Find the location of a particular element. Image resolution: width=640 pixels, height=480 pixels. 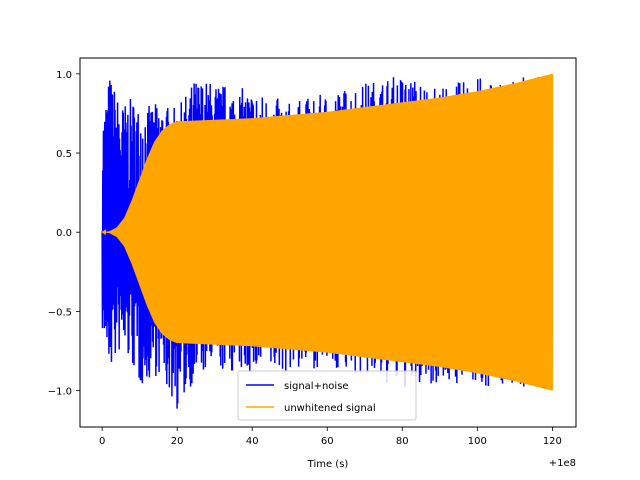

x-tick-label: 60 is located at coordinates (327, 441).